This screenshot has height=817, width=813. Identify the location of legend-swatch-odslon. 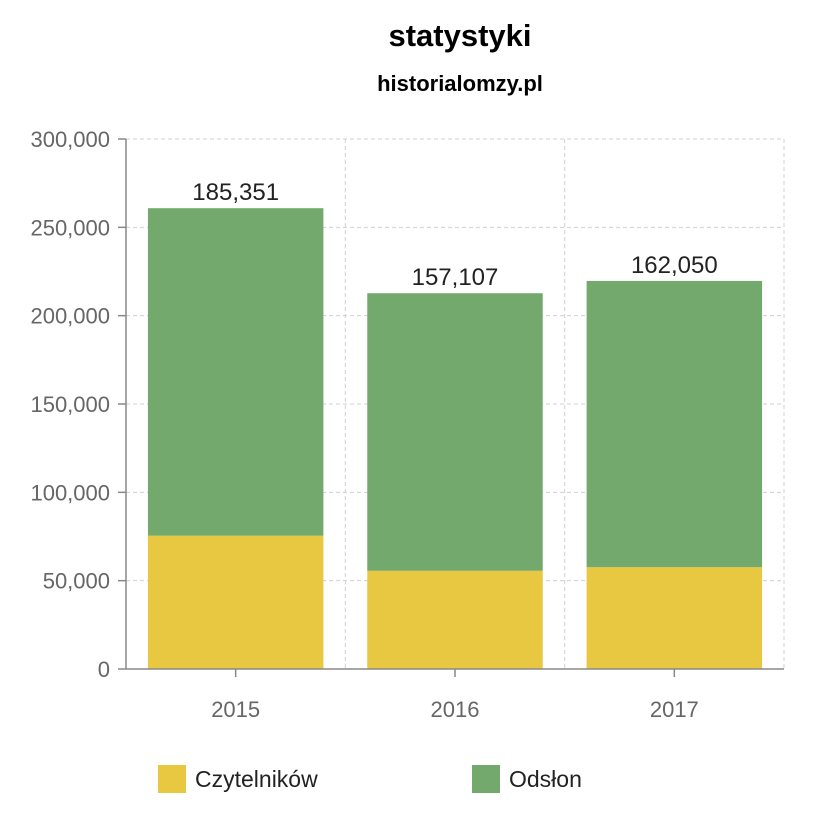
(486, 779).